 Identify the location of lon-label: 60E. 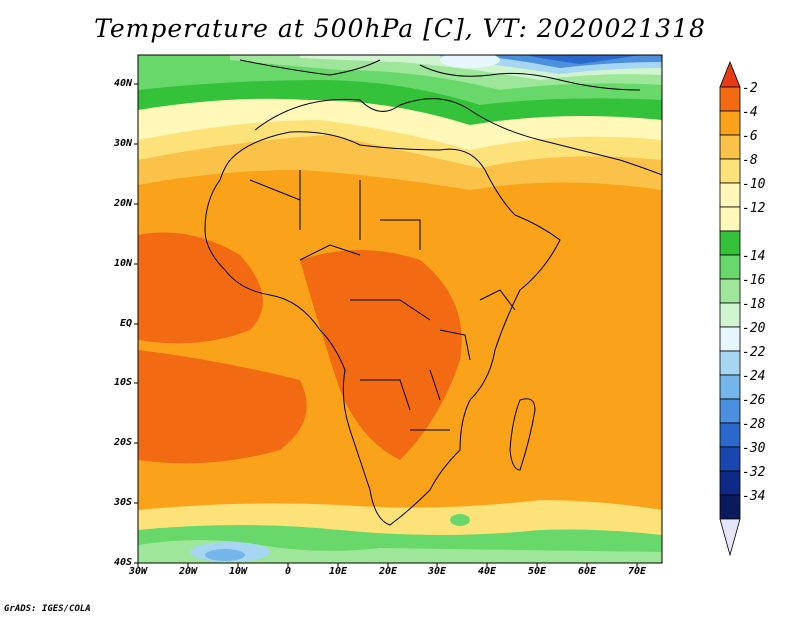
(587, 571).